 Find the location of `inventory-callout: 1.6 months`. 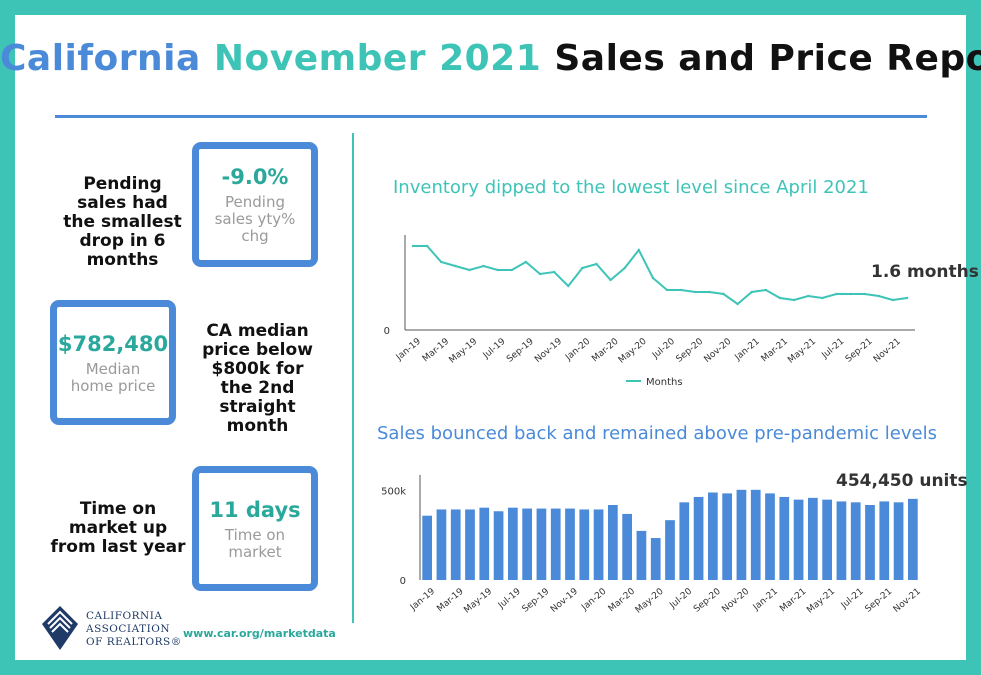

inventory-callout: 1.6 months is located at coordinates (925, 272).